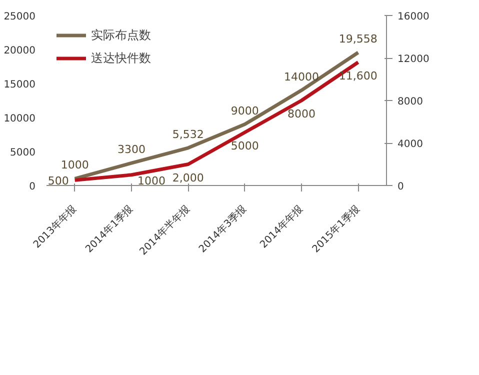 The image size is (479, 375). I want to click on data-label: 11,600, so click(358, 75).